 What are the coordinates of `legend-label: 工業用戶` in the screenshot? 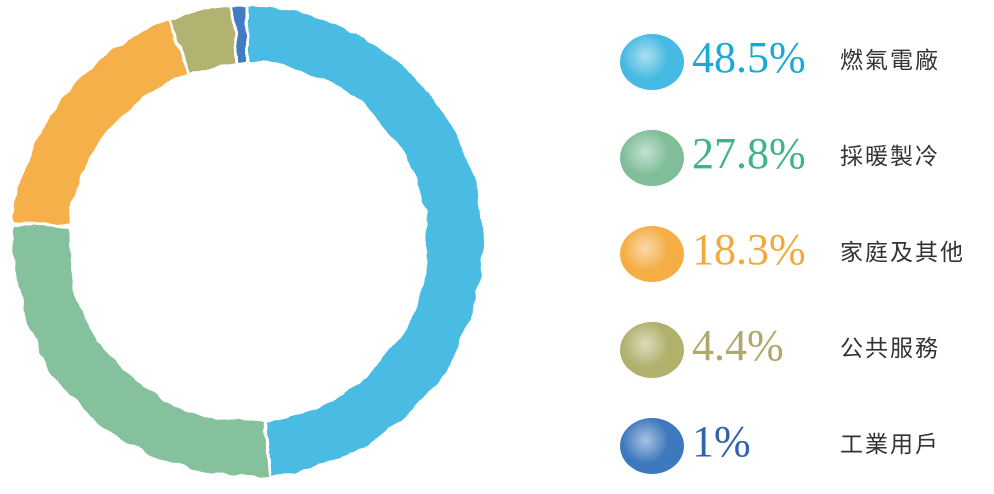 It's located at (890, 445).